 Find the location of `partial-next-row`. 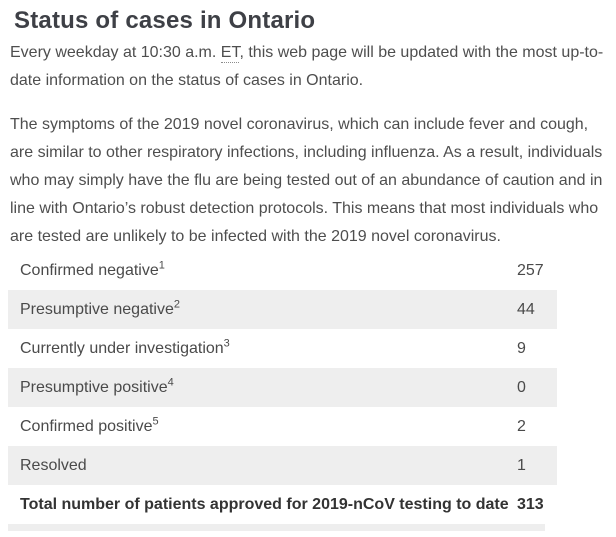

partial-next-row is located at coordinates (276, 527).